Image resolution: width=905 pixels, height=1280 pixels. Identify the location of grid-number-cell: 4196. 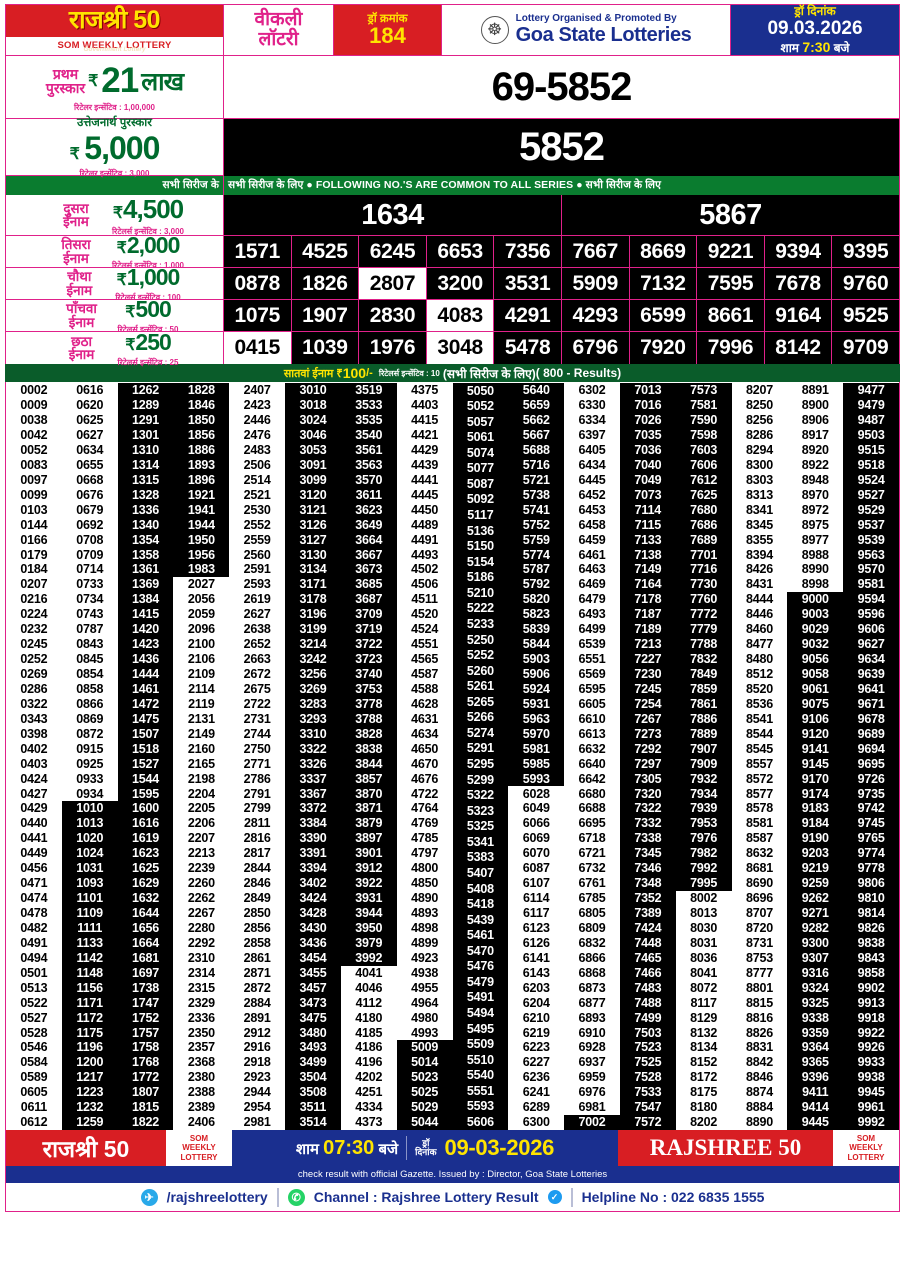
(368, 1063).